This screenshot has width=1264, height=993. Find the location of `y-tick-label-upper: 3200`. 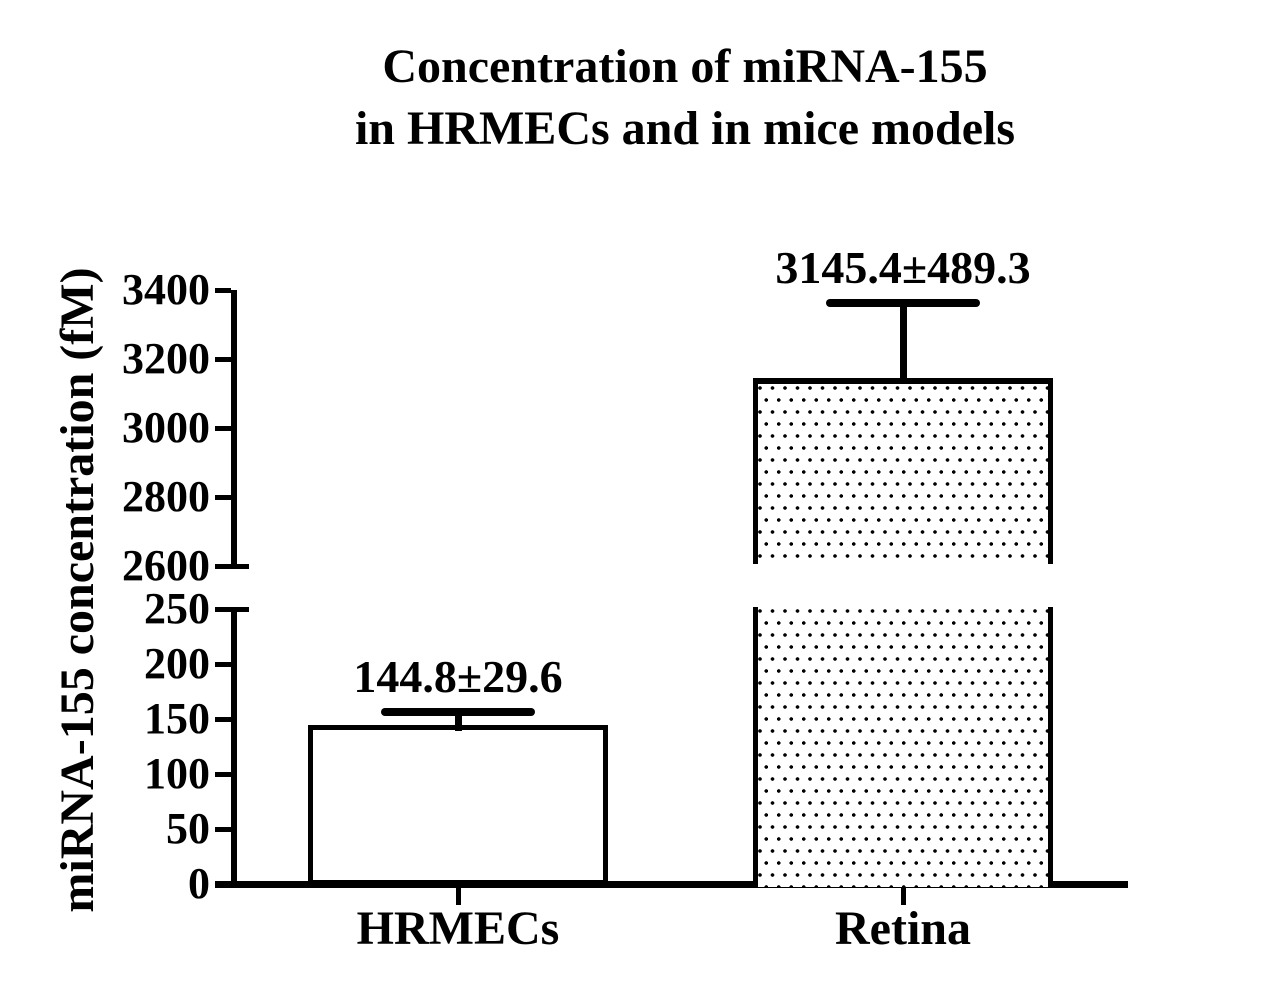

y-tick-label-upper: 3200 is located at coordinates (166, 358).